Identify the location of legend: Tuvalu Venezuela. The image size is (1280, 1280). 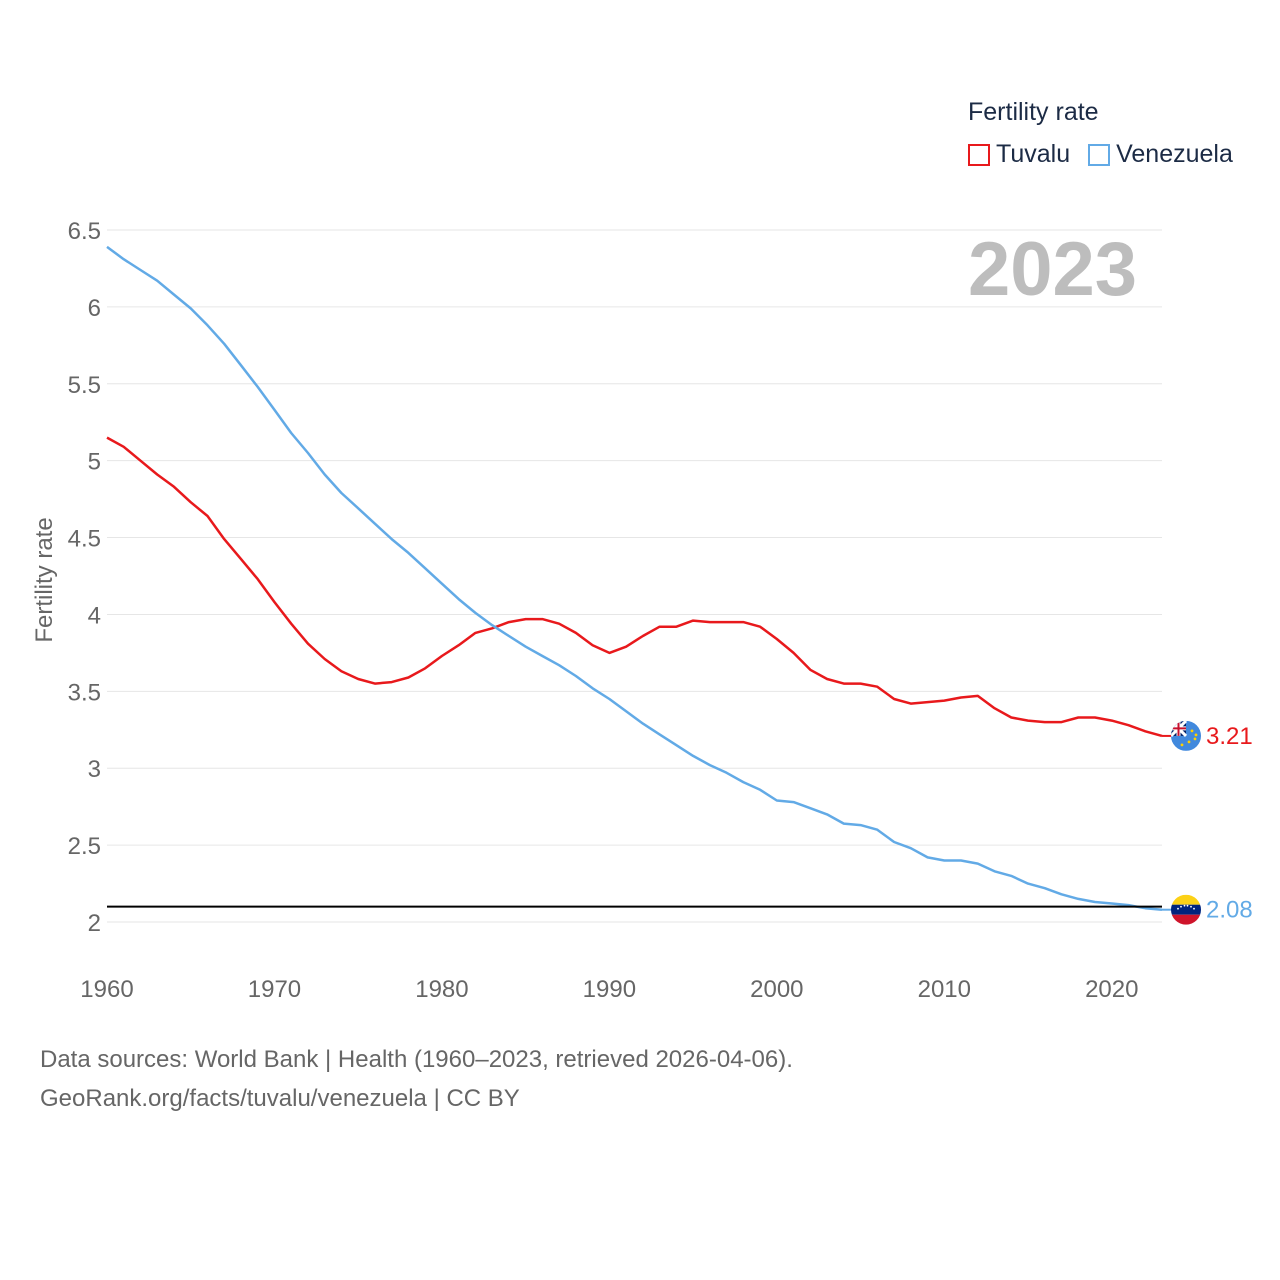
(1109, 154).